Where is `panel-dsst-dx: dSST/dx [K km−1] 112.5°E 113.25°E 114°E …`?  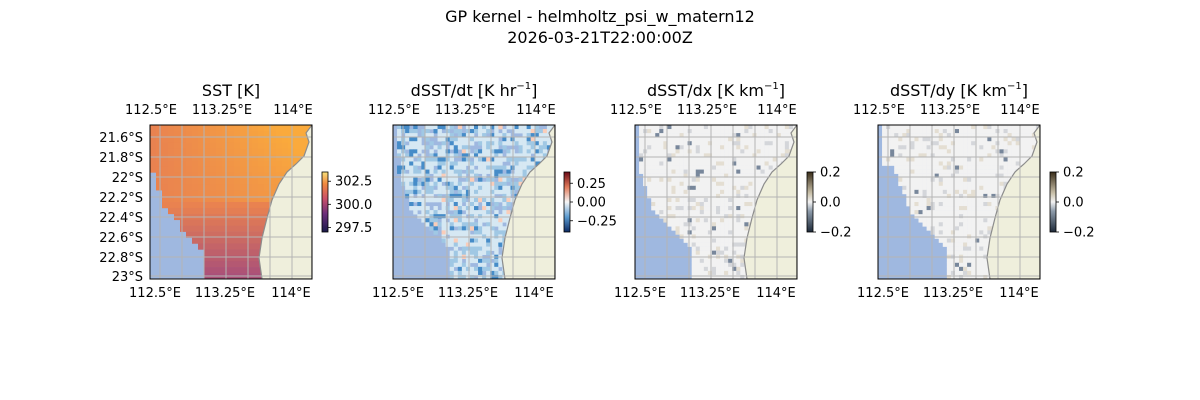 panel-dsst-dx: dSST/dx [K km−1] 112.5°E 113.25°E 114°E … is located at coordinates (731, 191).